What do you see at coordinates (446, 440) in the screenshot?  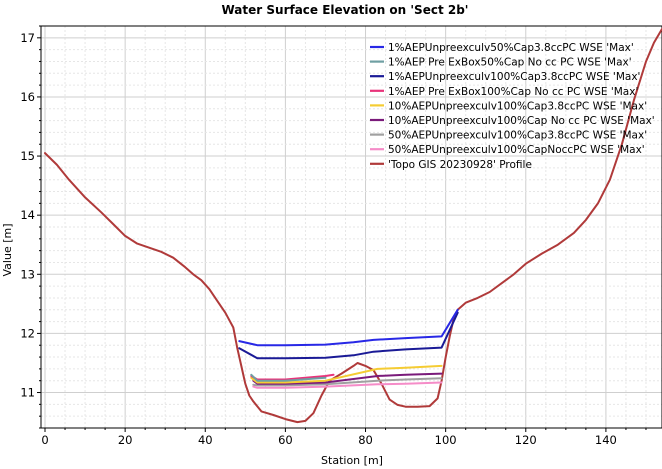 I see `x-tick-label: 100` at bounding box center [446, 440].